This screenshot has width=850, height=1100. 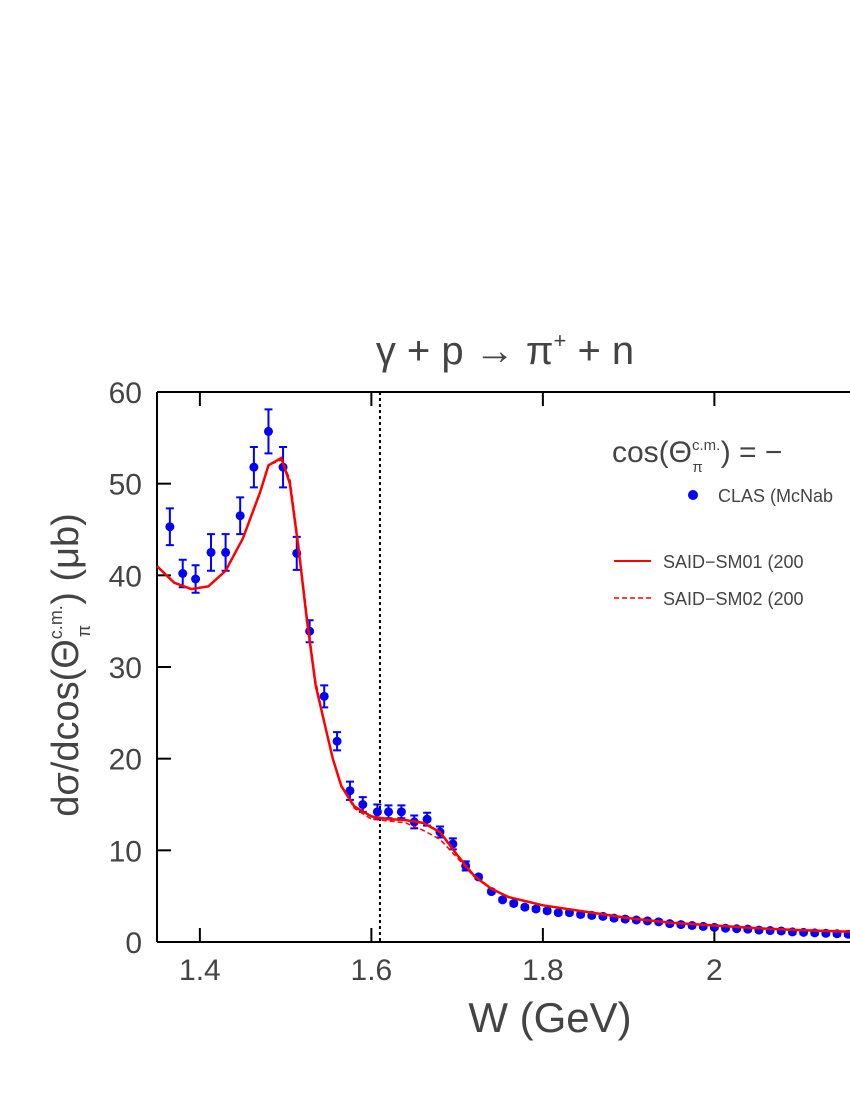 What do you see at coordinates (56, 622) in the screenshot?
I see `y-label-sup: c.m.` at bounding box center [56, 622].